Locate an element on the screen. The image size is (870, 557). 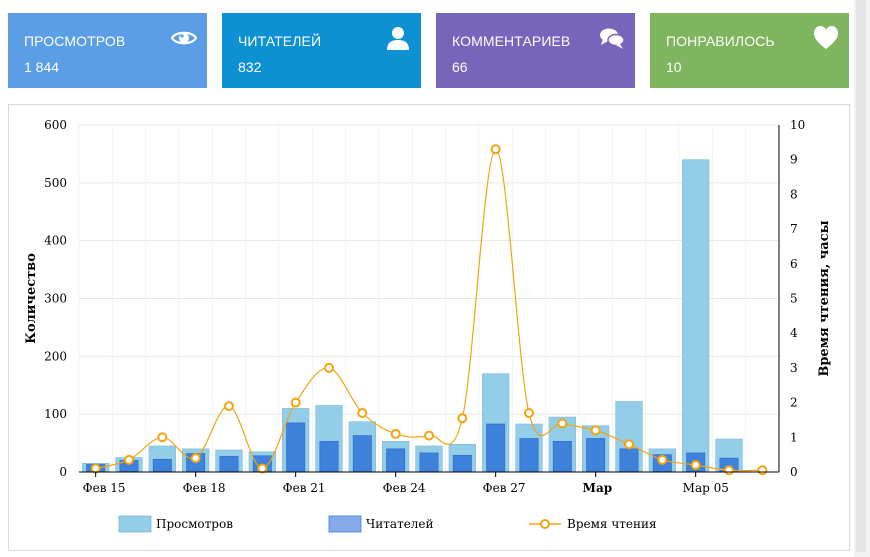
y2-axis-title: Время чтения, часы is located at coordinates (824, 298).